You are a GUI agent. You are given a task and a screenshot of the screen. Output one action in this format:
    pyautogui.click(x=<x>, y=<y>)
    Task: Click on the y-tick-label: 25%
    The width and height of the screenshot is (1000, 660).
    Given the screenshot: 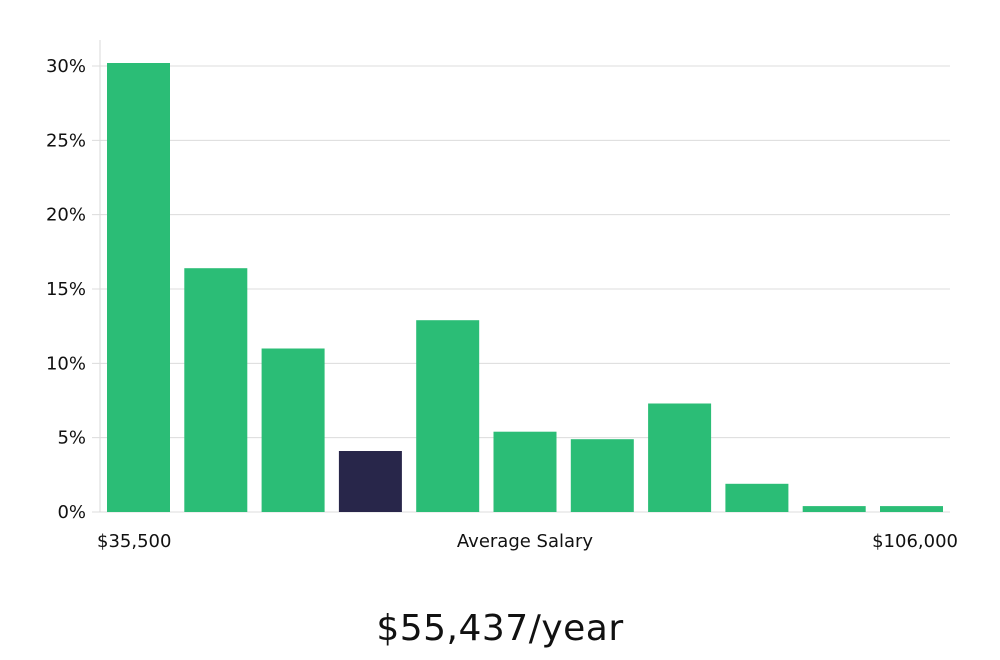 What is the action you would take?
    pyautogui.click(x=66, y=140)
    